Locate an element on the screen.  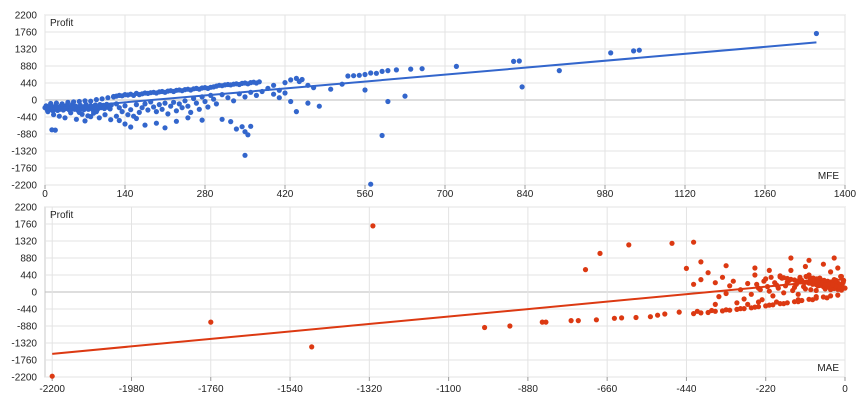
y-tick-label: 1760 is located at coordinates (26, 225).